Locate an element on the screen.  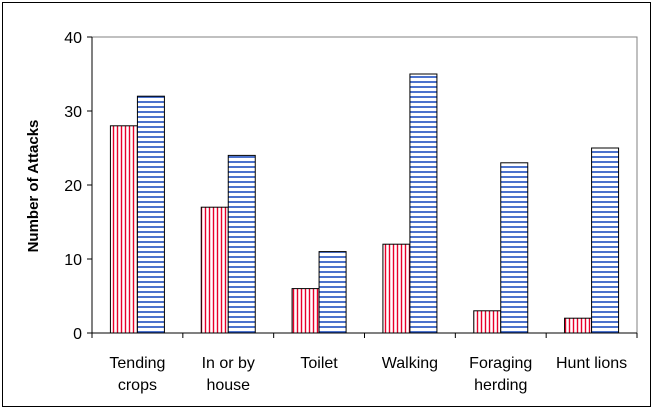
x-tick-label: crops is located at coordinates (137, 385).